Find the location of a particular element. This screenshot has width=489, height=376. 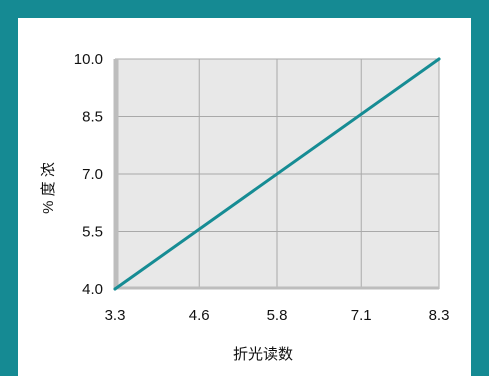

y-tick-label-1: 5.5 is located at coordinates (92, 232).